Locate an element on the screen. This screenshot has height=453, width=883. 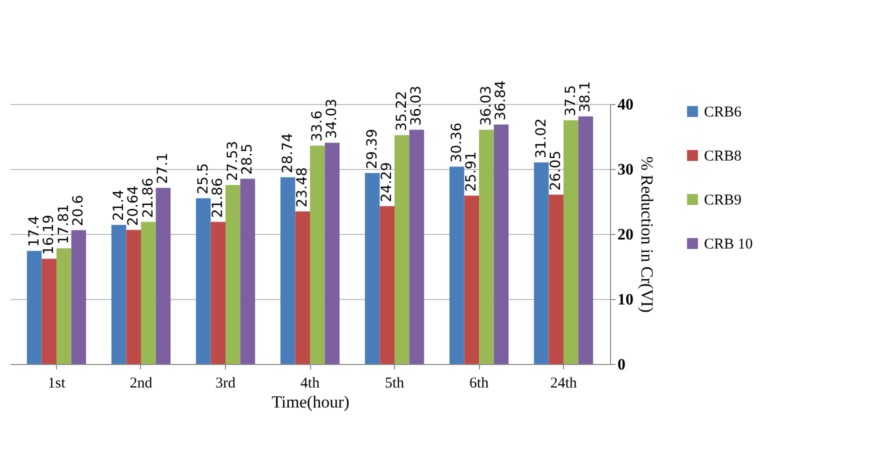
data-label: 17.4 is located at coordinates (34, 231).